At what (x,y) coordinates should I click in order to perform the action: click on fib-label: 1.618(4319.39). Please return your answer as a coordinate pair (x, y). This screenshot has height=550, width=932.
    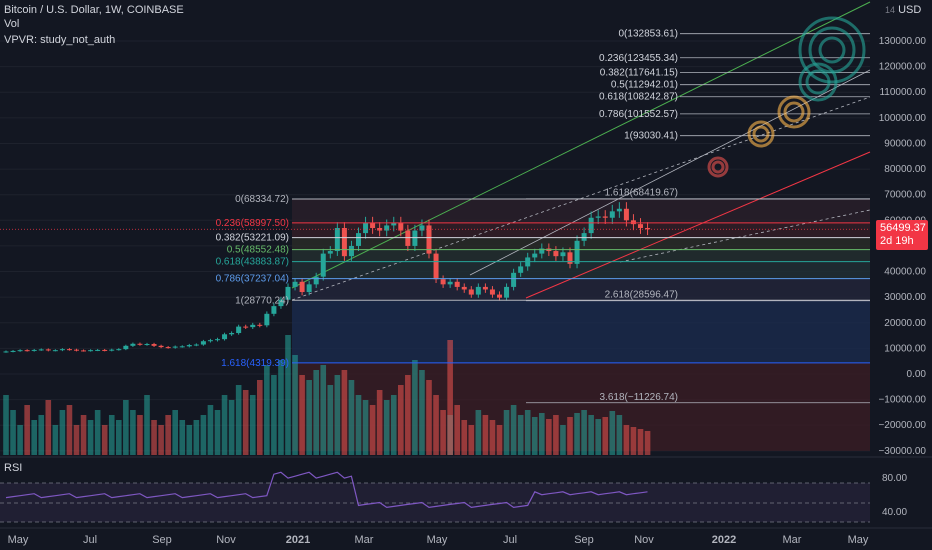
    Looking at the image, I should click on (255, 363).